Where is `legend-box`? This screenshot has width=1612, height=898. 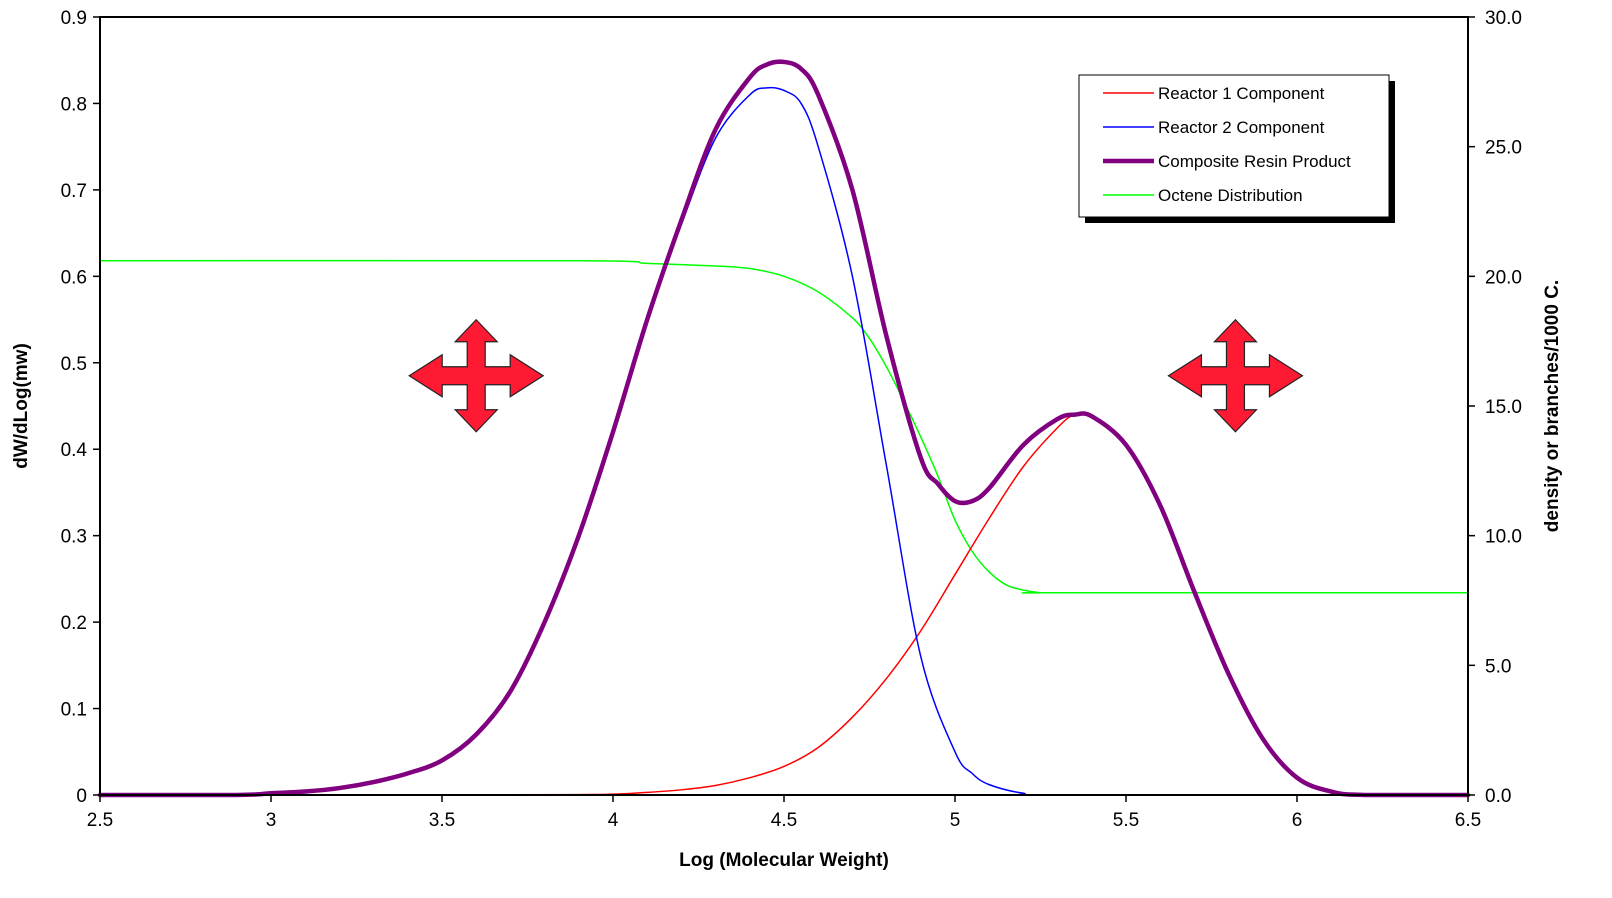
legend-box is located at coordinates (1234, 146).